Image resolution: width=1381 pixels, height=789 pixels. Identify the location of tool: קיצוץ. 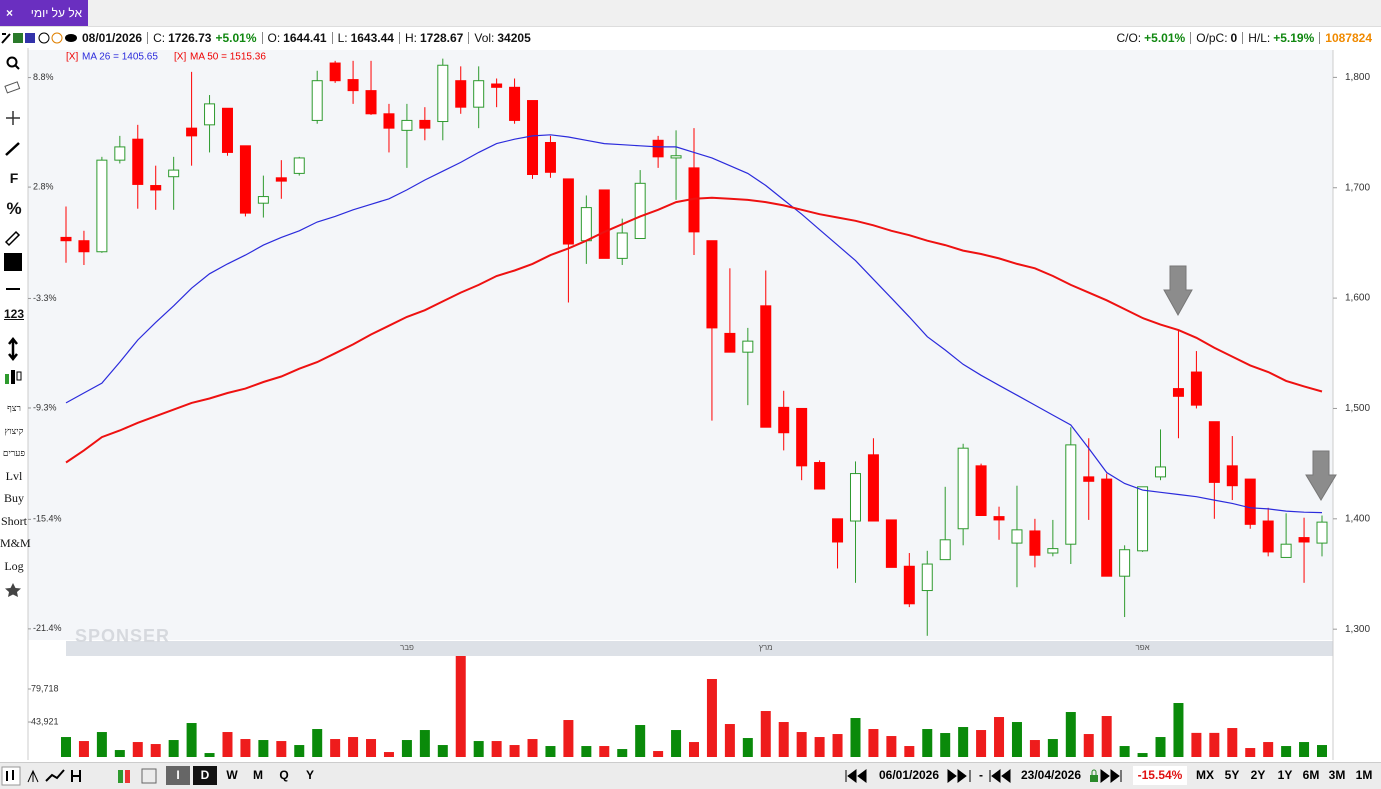
(14, 431).